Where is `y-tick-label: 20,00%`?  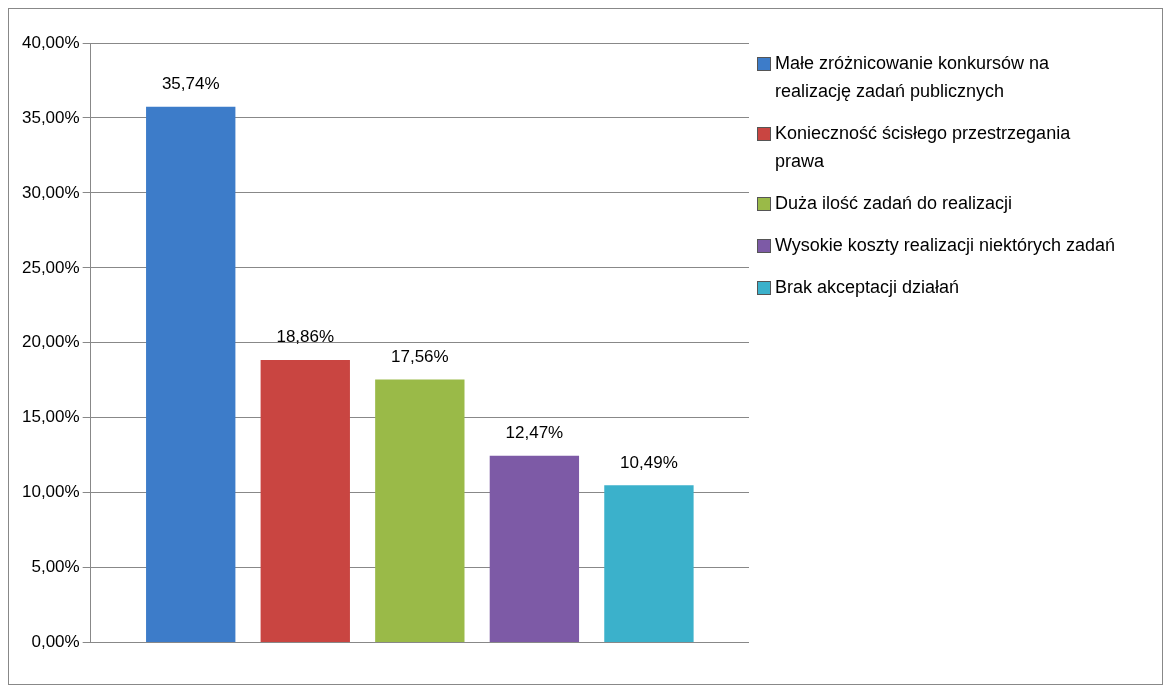 y-tick-label: 20,00% is located at coordinates (50, 342).